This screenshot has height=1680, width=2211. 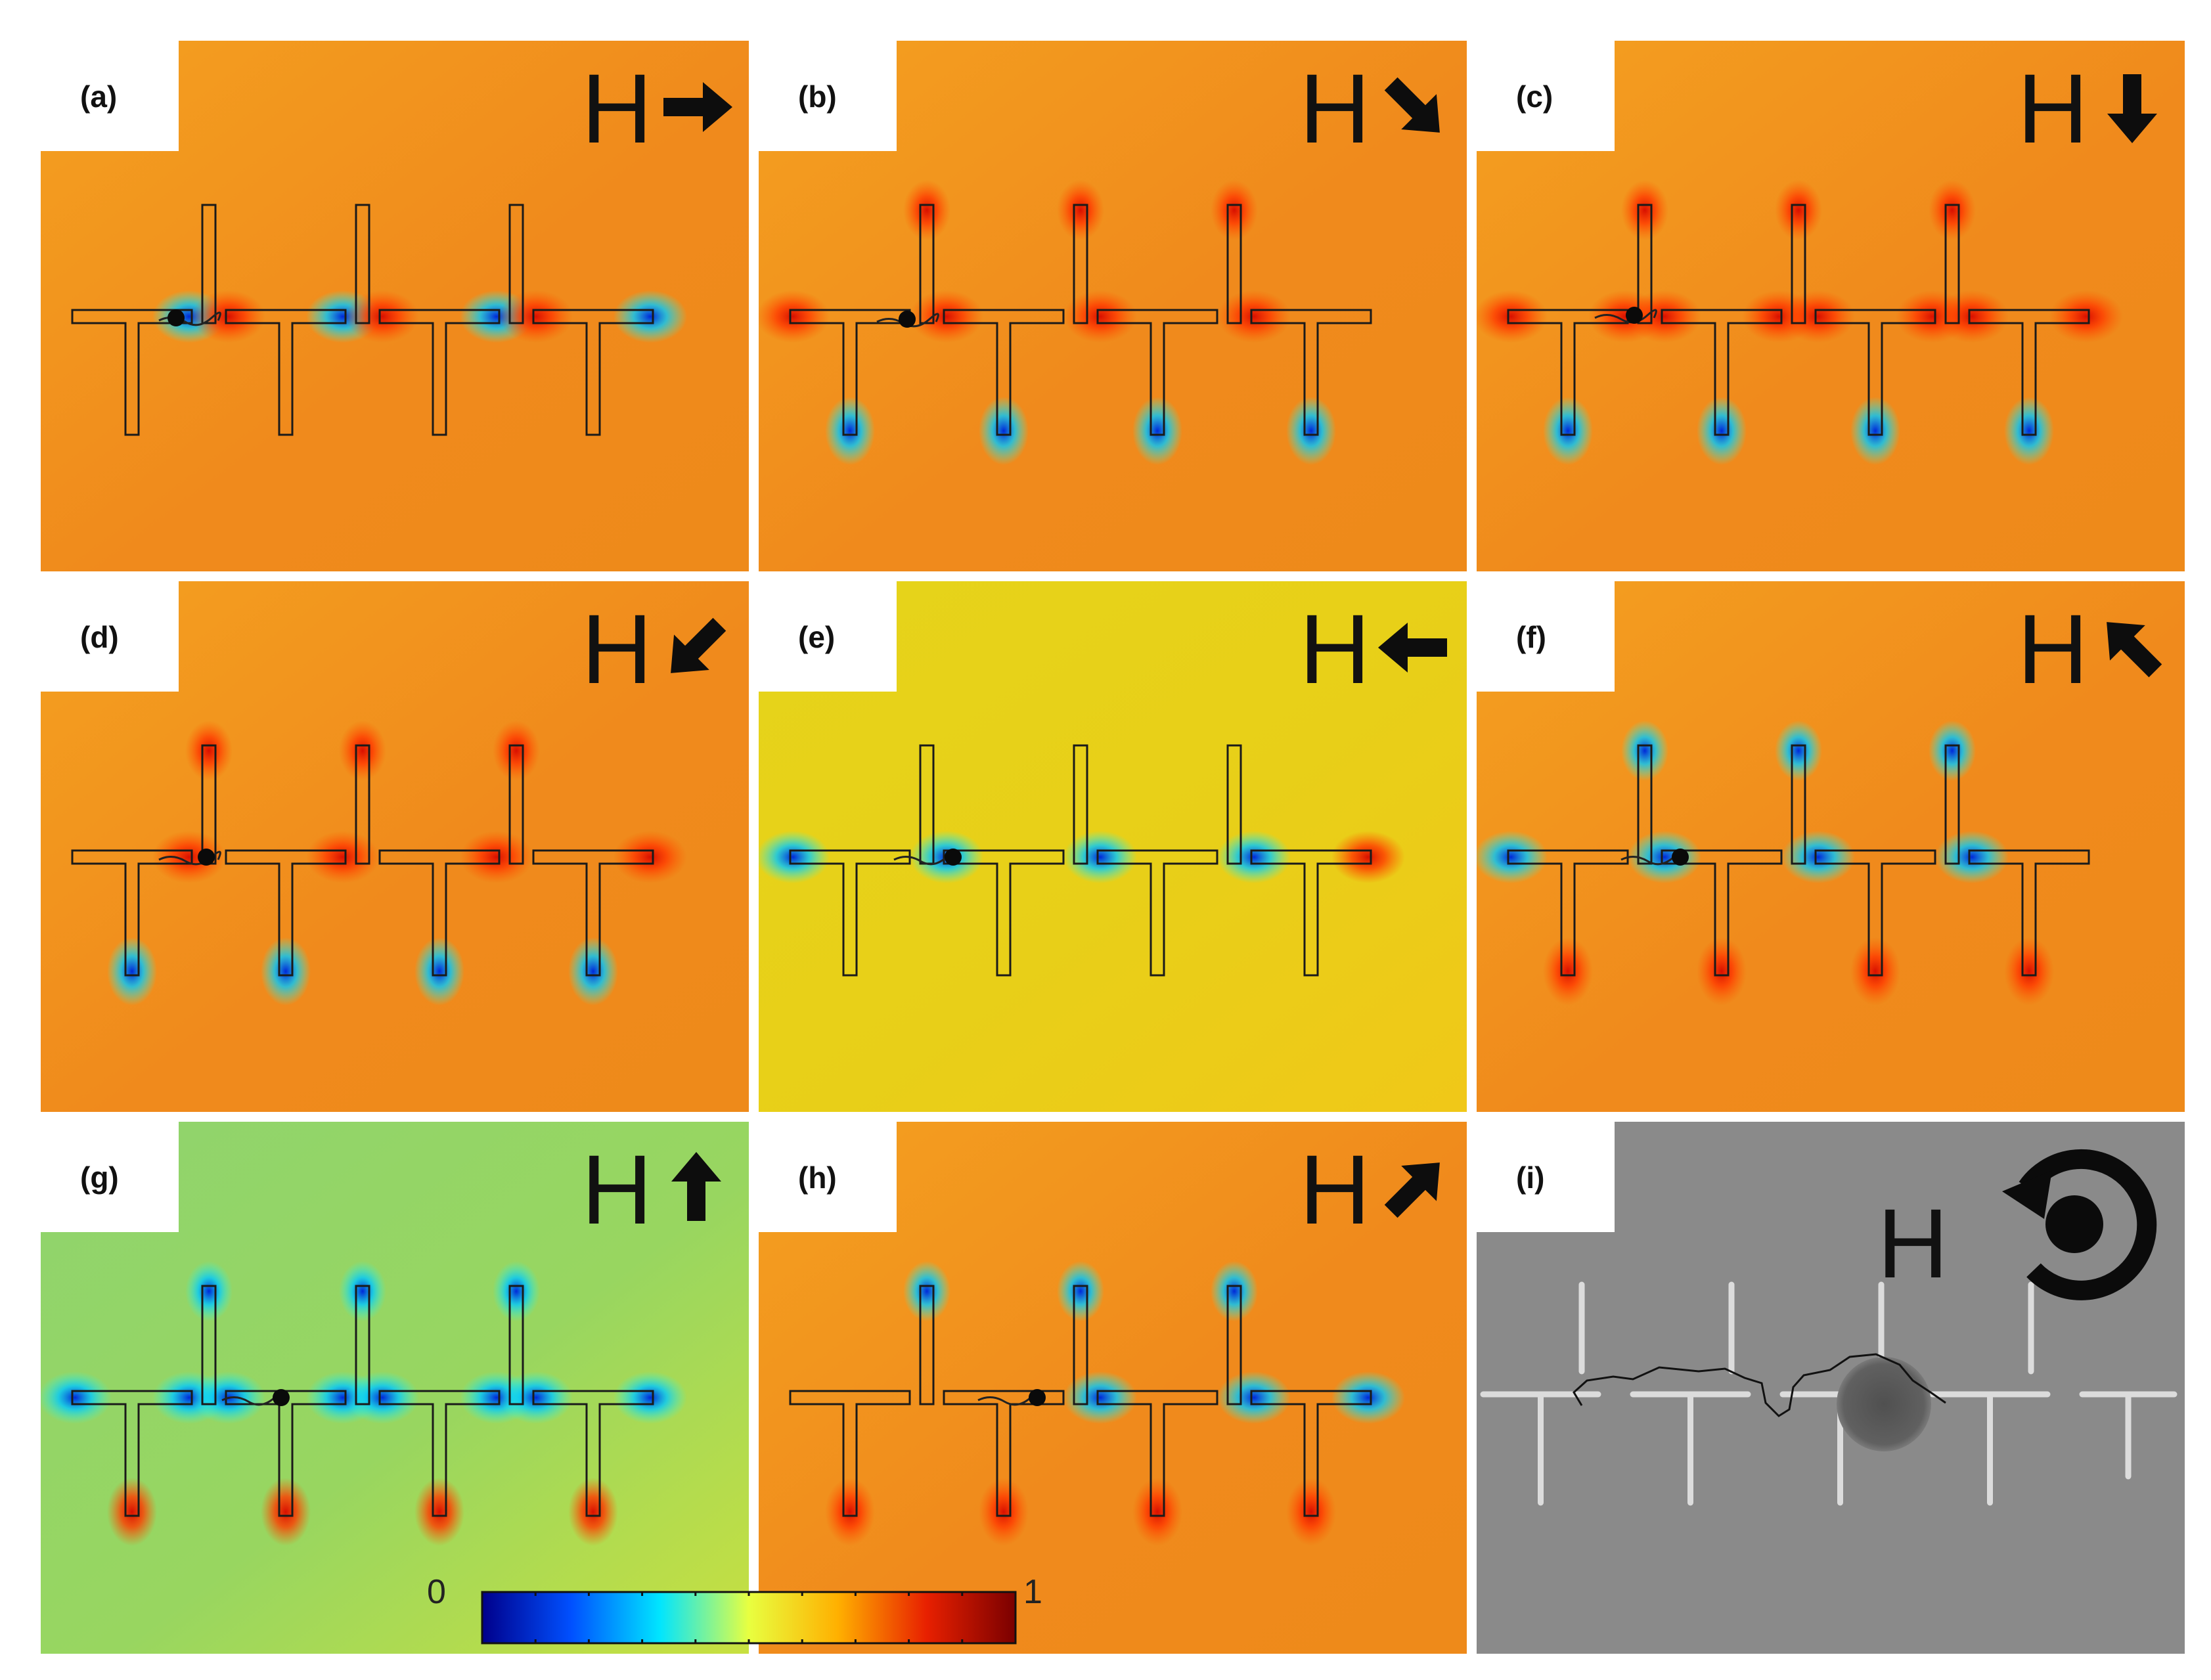 I want to click on panel-label: (f), so click(x=1546, y=636).